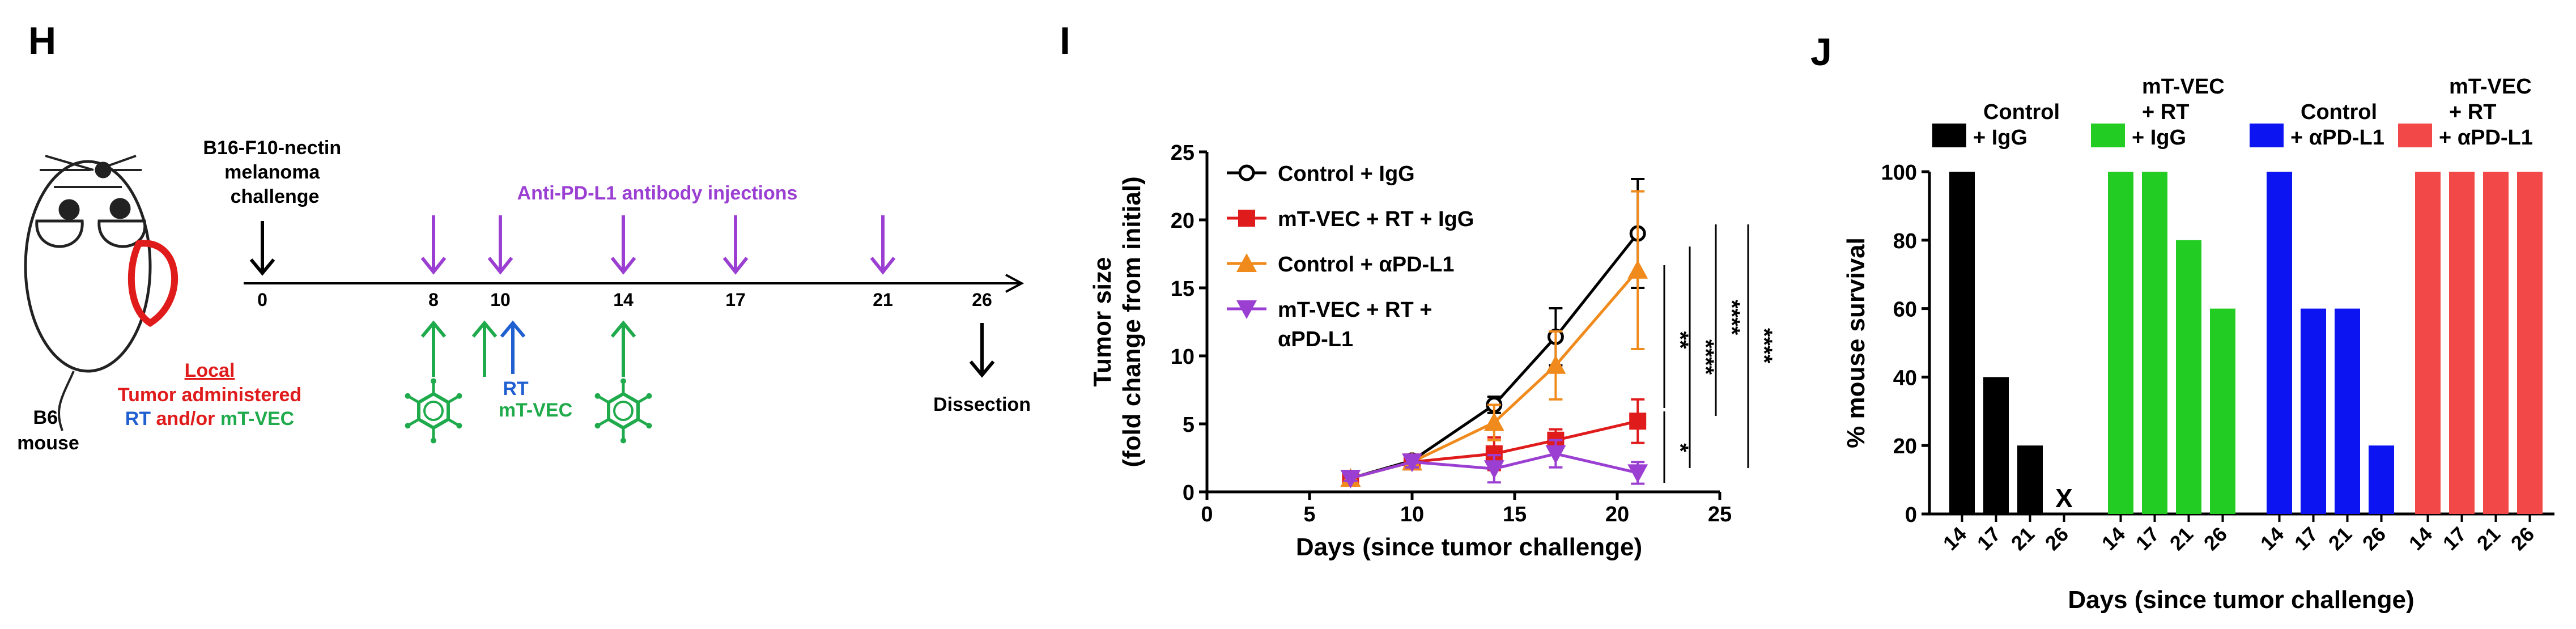 The height and width of the screenshot is (629, 2576). Describe the element at coordinates (48, 430) in the screenshot. I see `mouse-label: B6 mouse` at that location.